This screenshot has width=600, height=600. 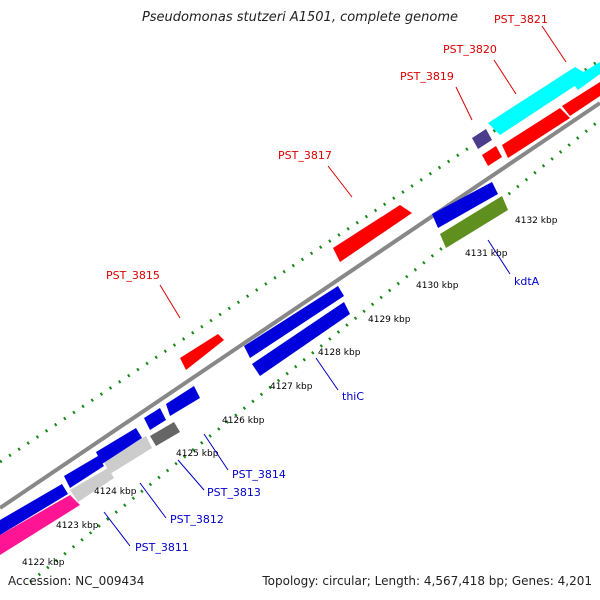 I want to click on gene-pst3821-shape, so click(x=536, y=133).